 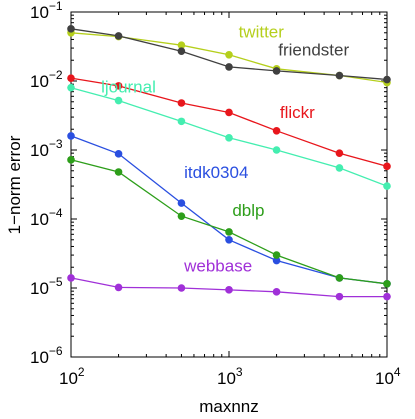 I want to click on y-tick-label: 10⁻⁴, so click(x=46, y=217).